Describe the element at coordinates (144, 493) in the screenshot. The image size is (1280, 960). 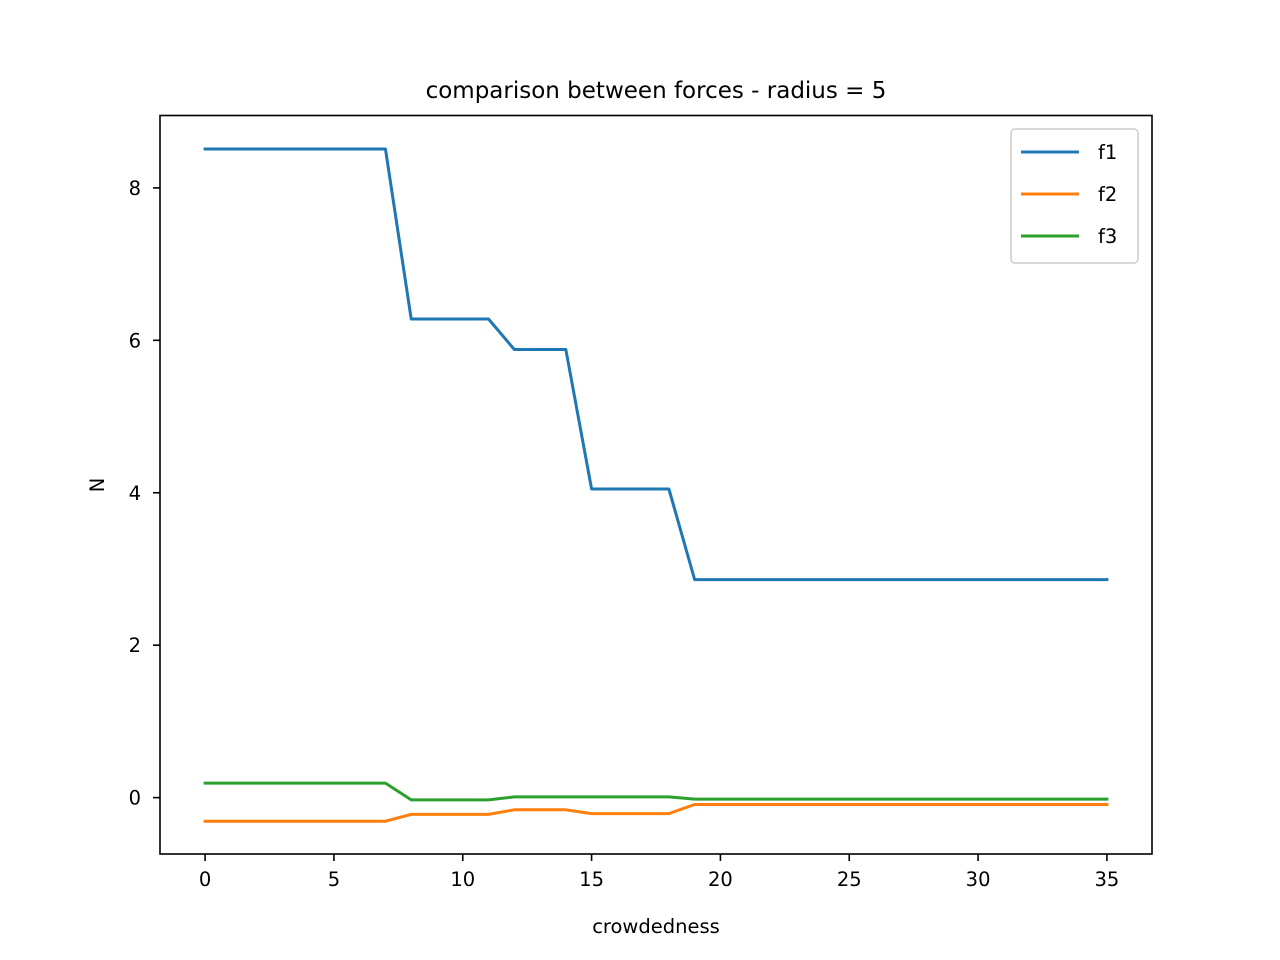
I see `y-axis: 0 2 4 6 8` at that location.